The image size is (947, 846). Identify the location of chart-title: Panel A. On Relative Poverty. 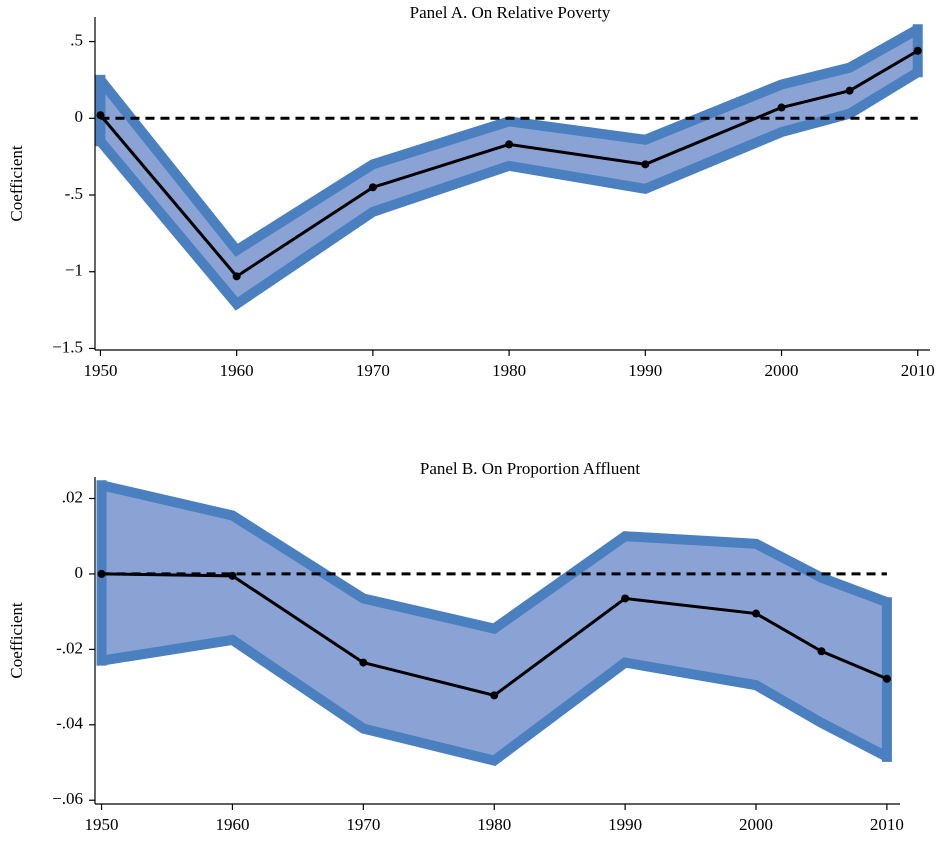
(510, 12).